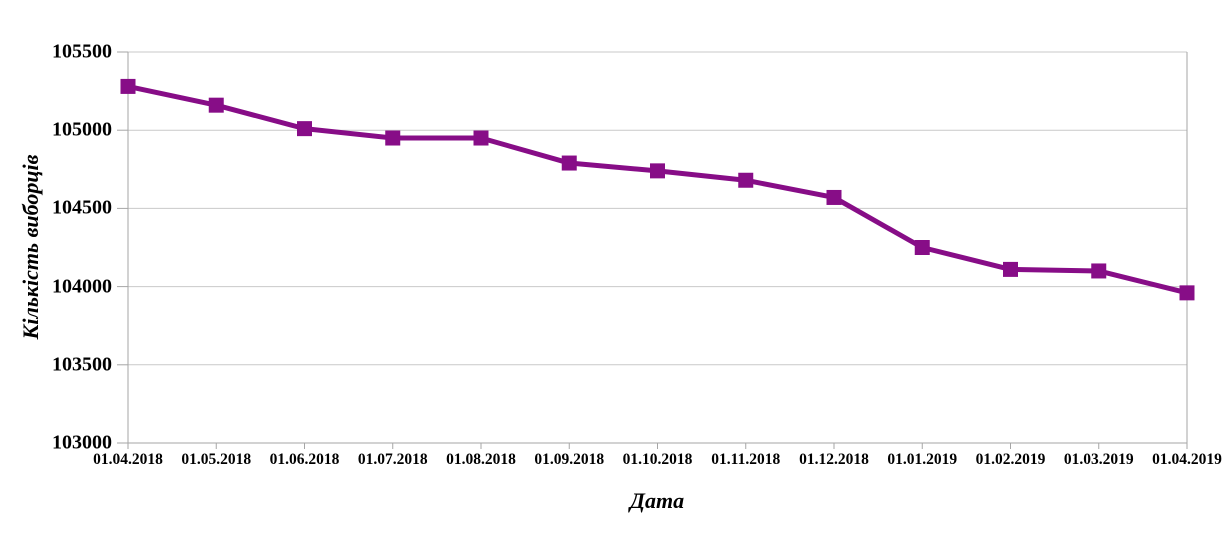 This screenshot has height=533, width=1232. I want to click on x-tick-label: 01.04.2019, so click(1187, 459).